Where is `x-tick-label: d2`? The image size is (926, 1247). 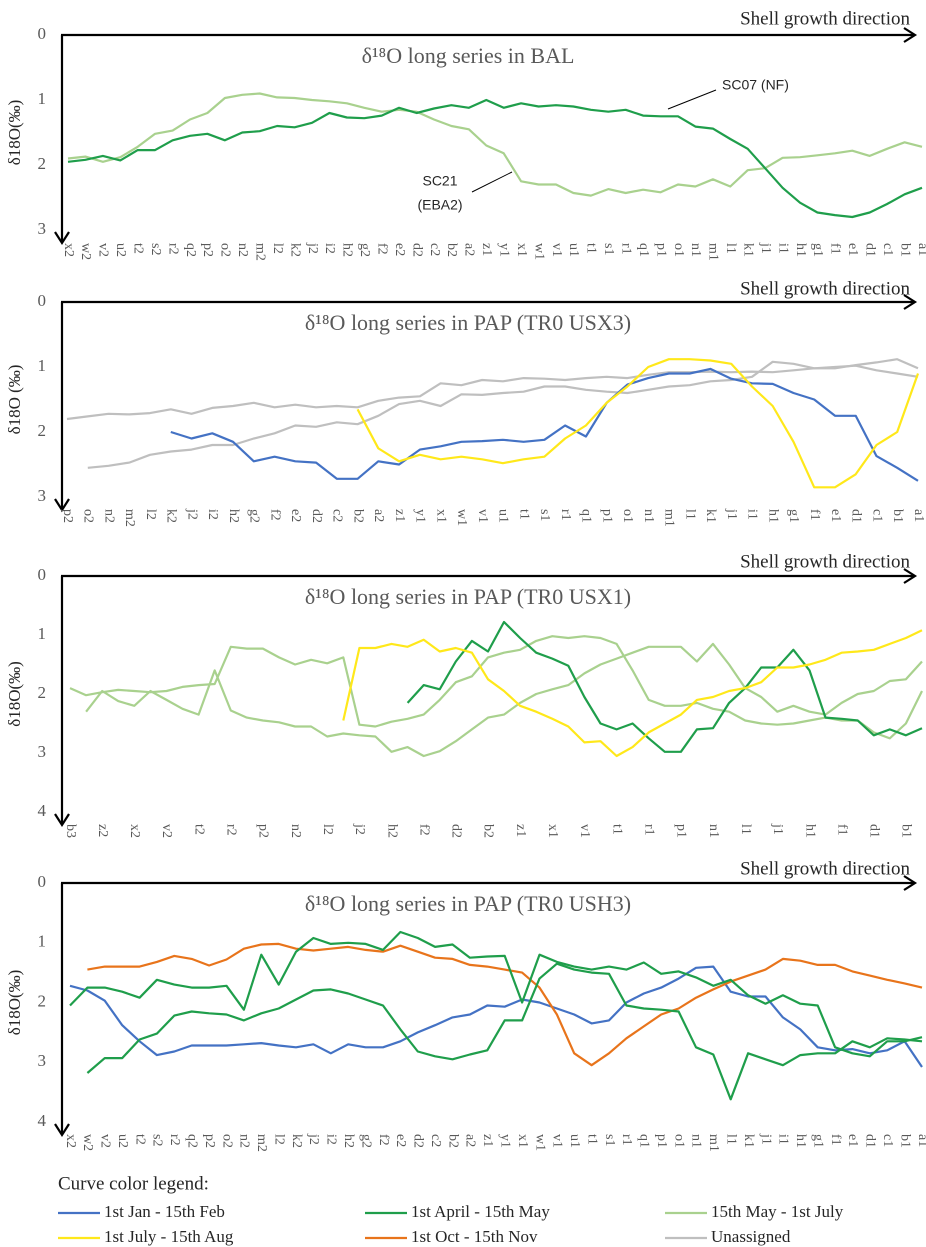
x-tick-label: d2 is located at coordinates (316, 516).